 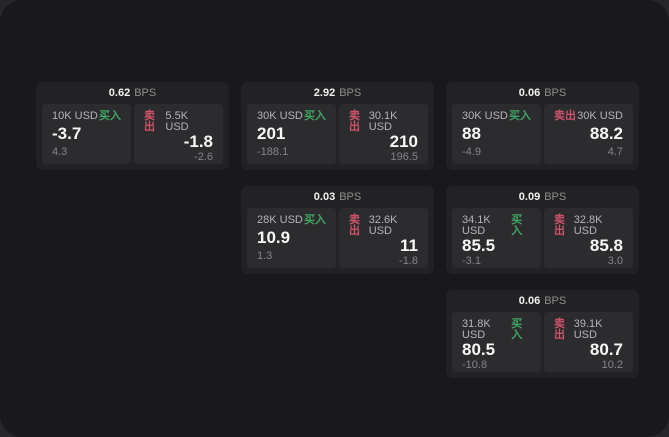 I want to click on buy-tile: 10K USD 买入 -3.7 4.3, so click(x=86, y=134).